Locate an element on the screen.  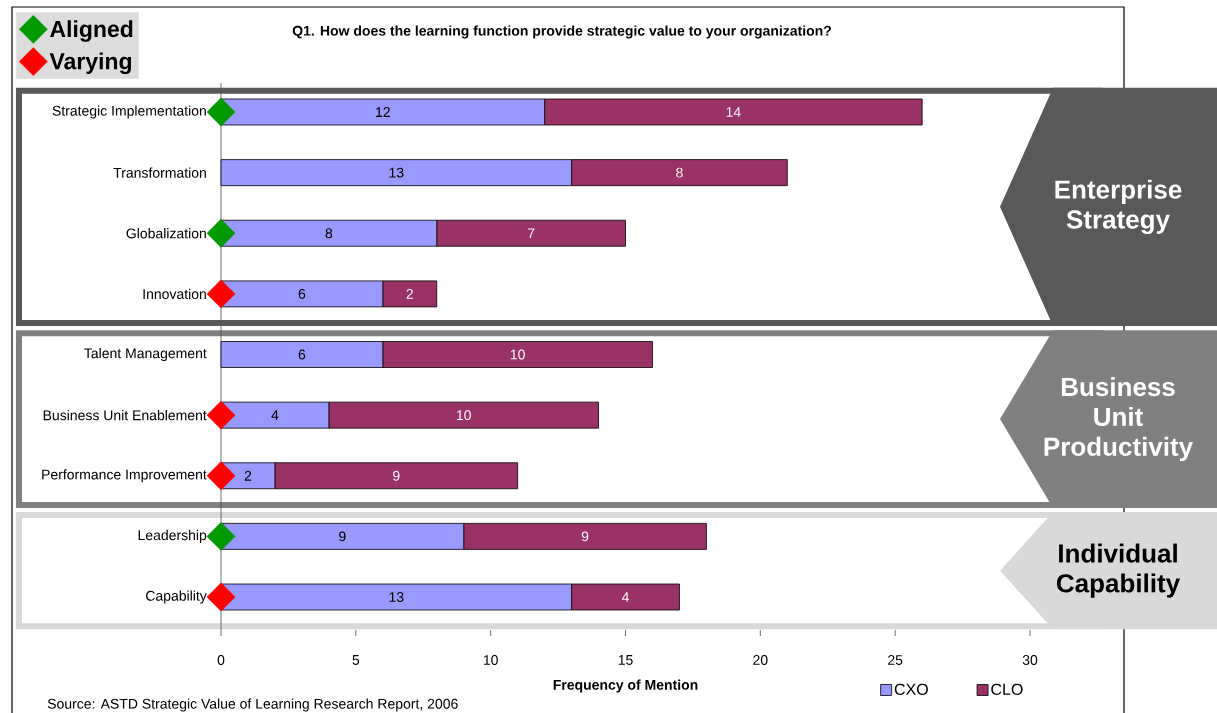
x-tick-label: 10 is located at coordinates (490, 660).